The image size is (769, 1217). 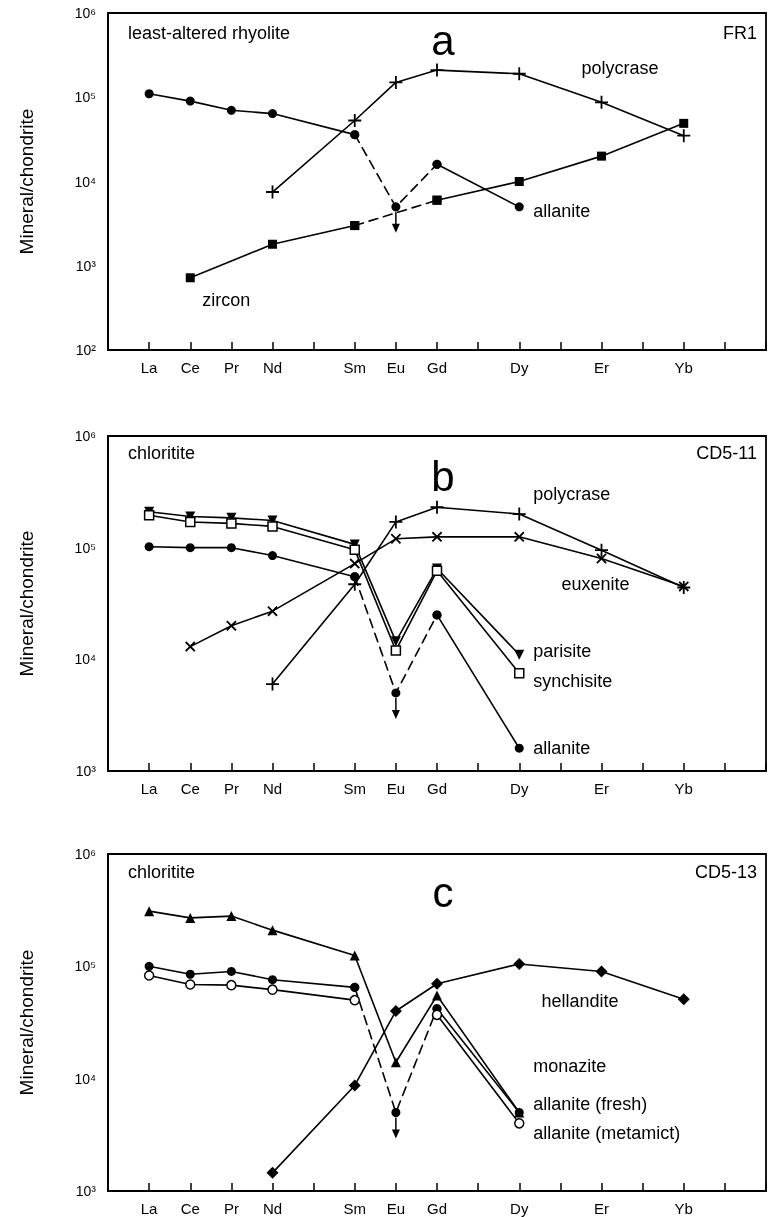 I want to click on series-label: hellandite, so click(x=580, y=1001).